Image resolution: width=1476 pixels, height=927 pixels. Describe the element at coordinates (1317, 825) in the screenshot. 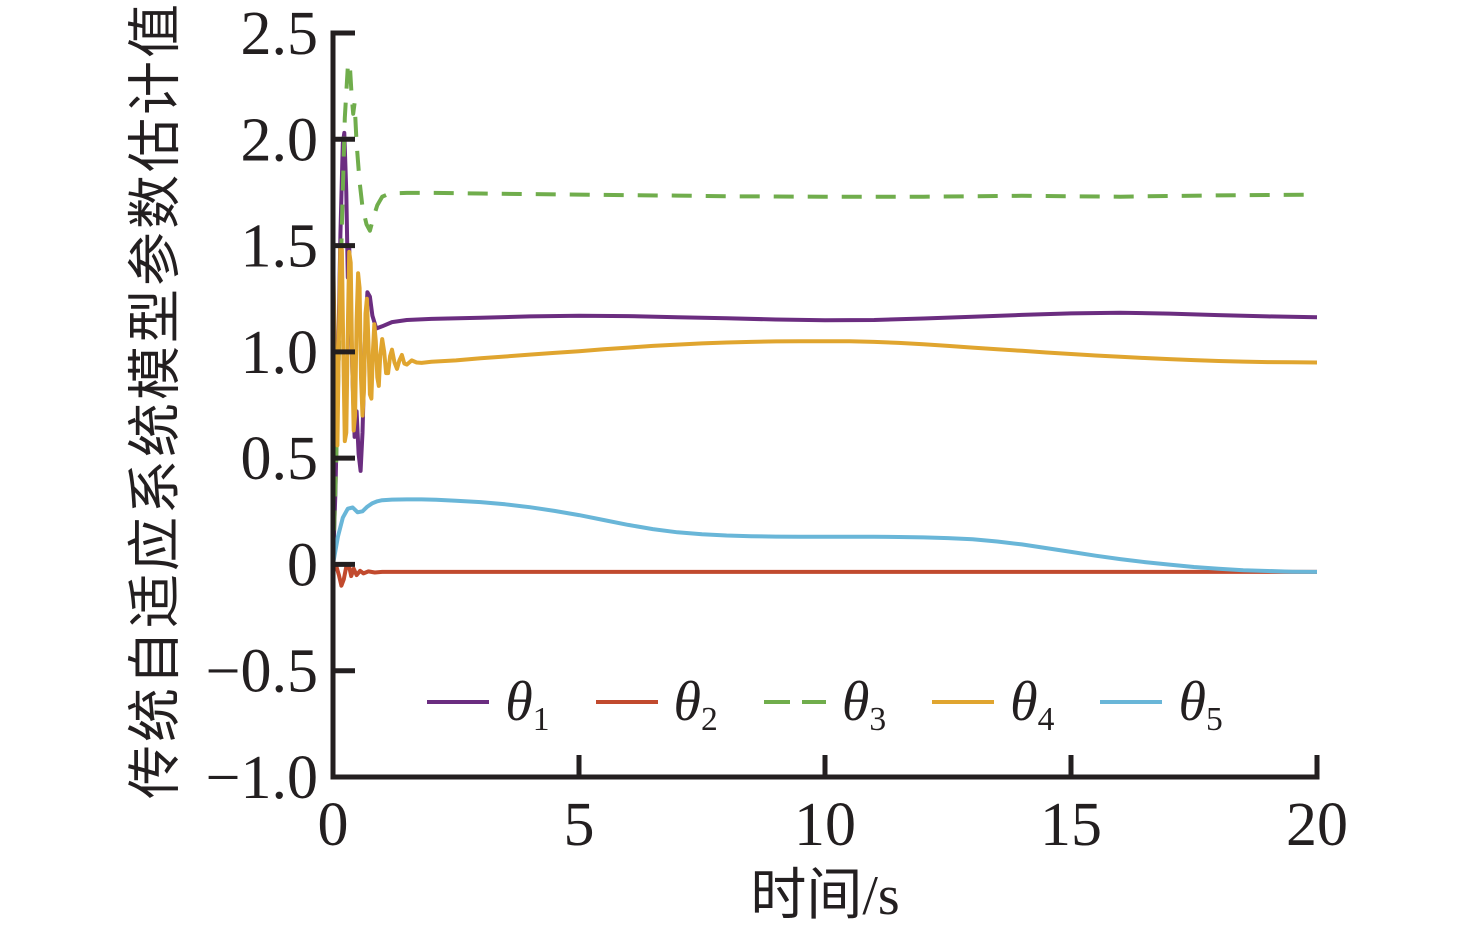

I see `x-tick-label: 20` at that location.